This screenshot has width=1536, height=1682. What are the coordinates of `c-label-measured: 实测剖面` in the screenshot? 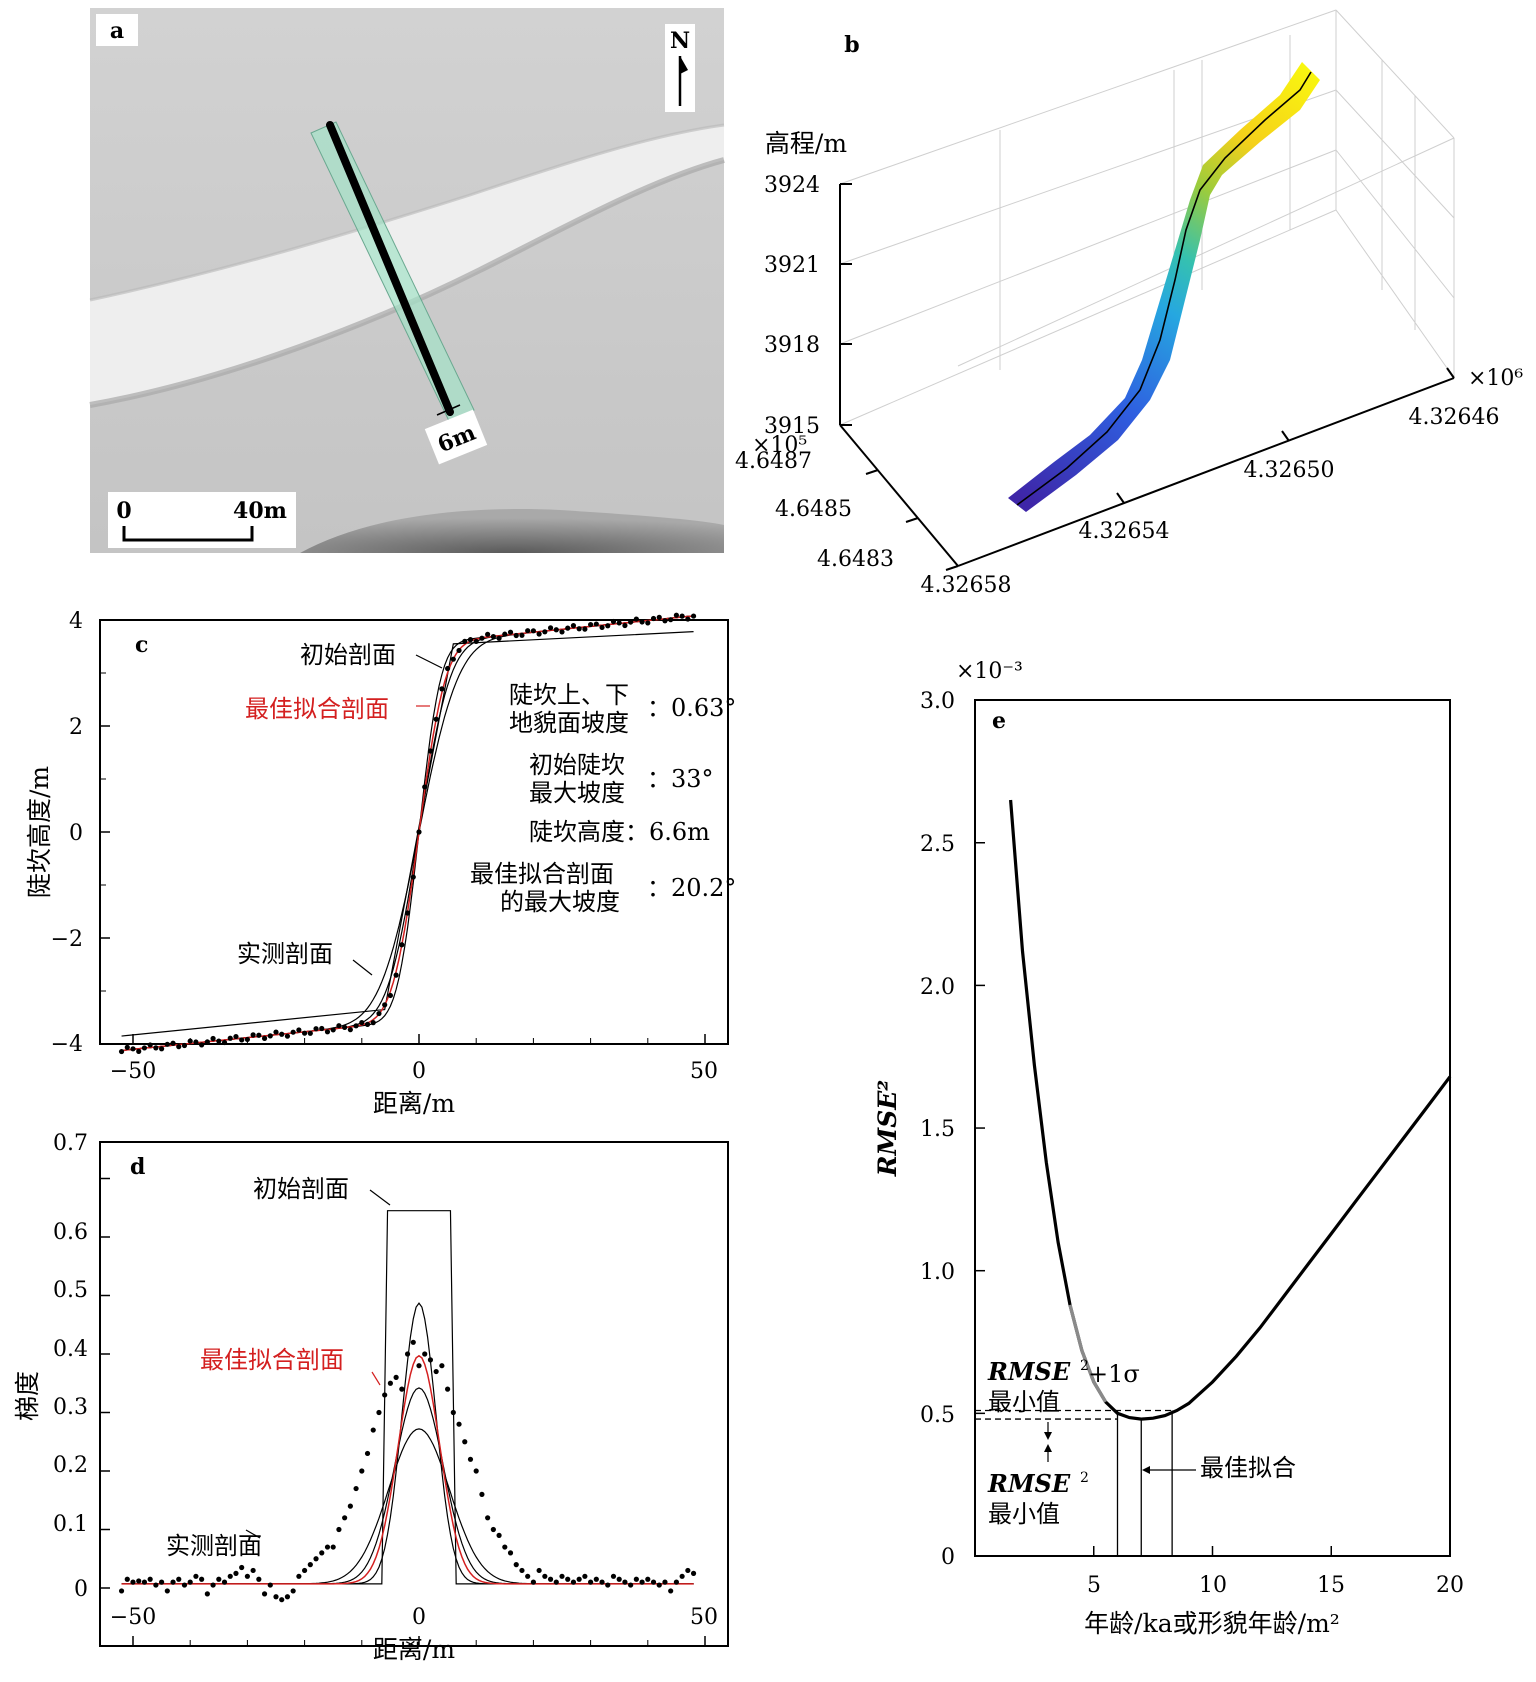 It's located at (285, 954).